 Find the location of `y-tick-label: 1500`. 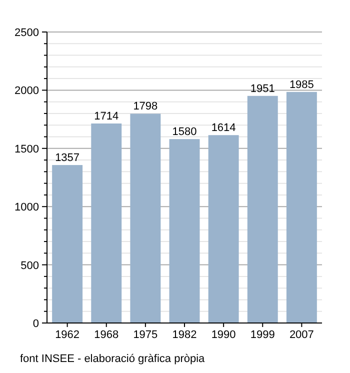

y-tick-label: 1500 is located at coordinates (26, 149).